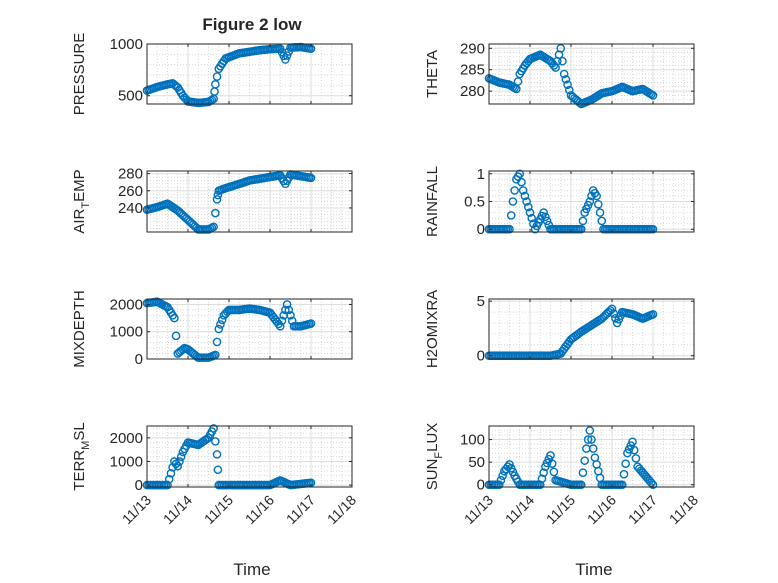 This screenshot has width=778, height=583. Describe the element at coordinates (432, 475) in the screenshot. I see `y-label-part: SUN` at that location.